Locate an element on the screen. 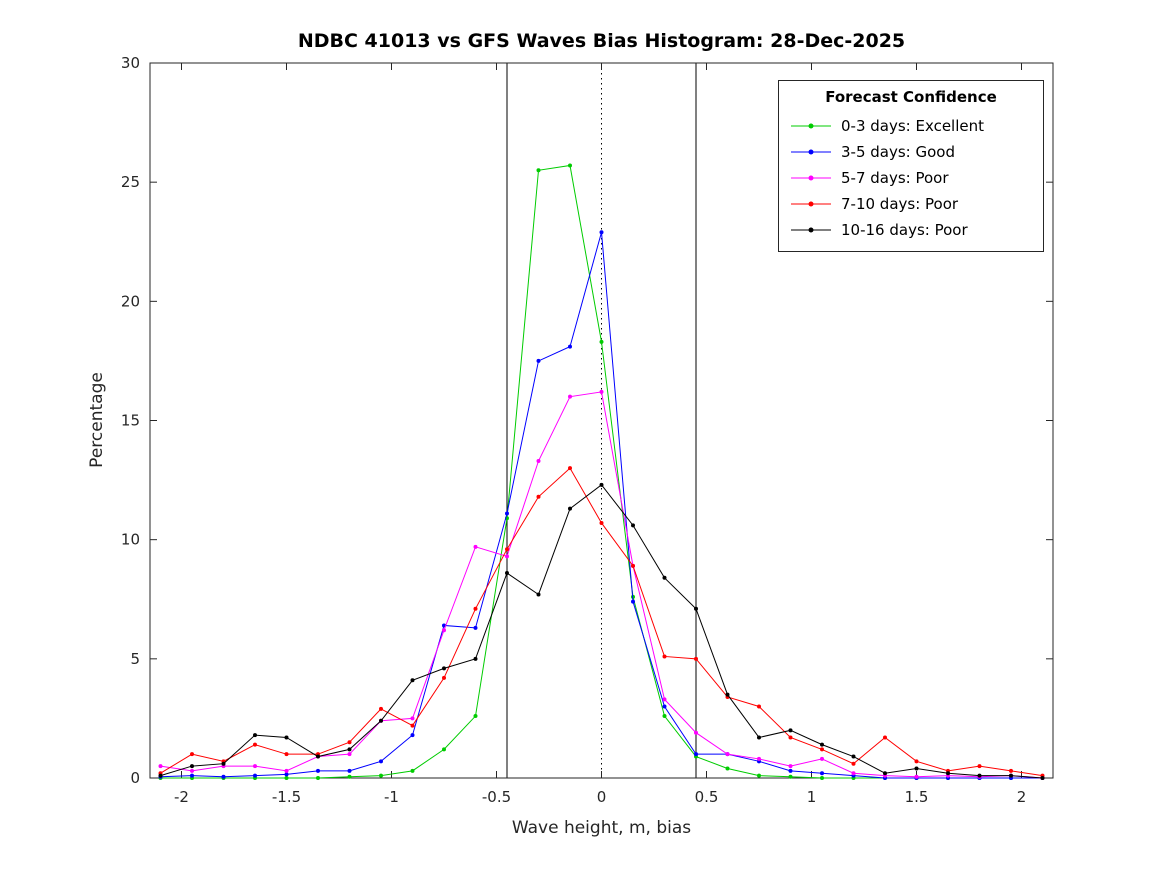 The height and width of the screenshot is (875, 1167). y-tick-label: 20 is located at coordinates (130, 301).